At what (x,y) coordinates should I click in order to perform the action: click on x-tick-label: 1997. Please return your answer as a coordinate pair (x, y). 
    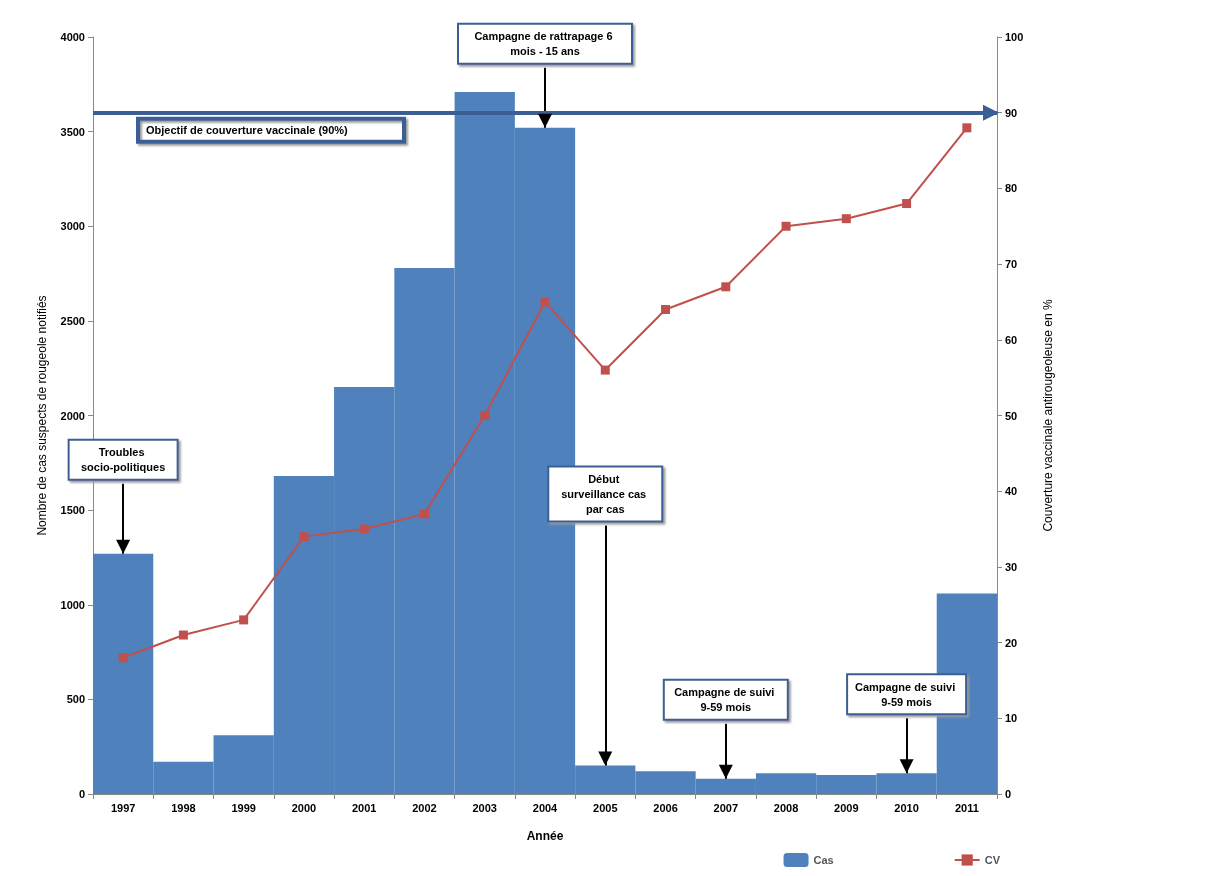
    Looking at the image, I should click on (123, 807).